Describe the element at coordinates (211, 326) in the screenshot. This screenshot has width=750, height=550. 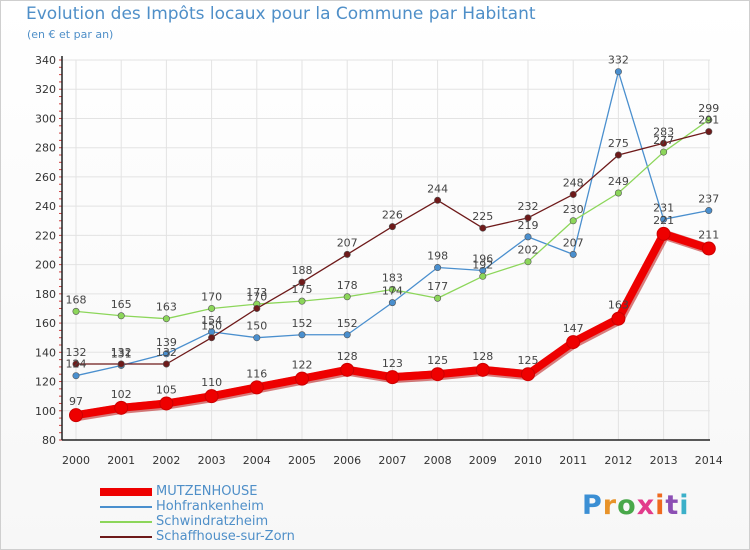
I see `data-label-3: 150` at that location.